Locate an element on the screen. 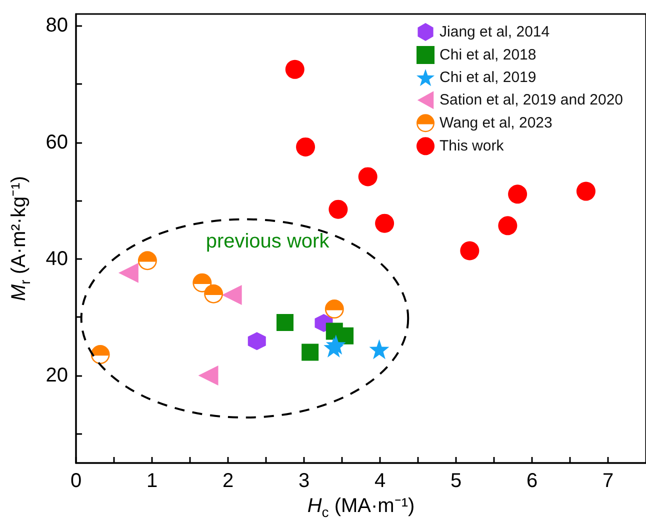 The image size is (646, 524). legend-label: Chi et al, 2019 is located at coordinates (488, 77).